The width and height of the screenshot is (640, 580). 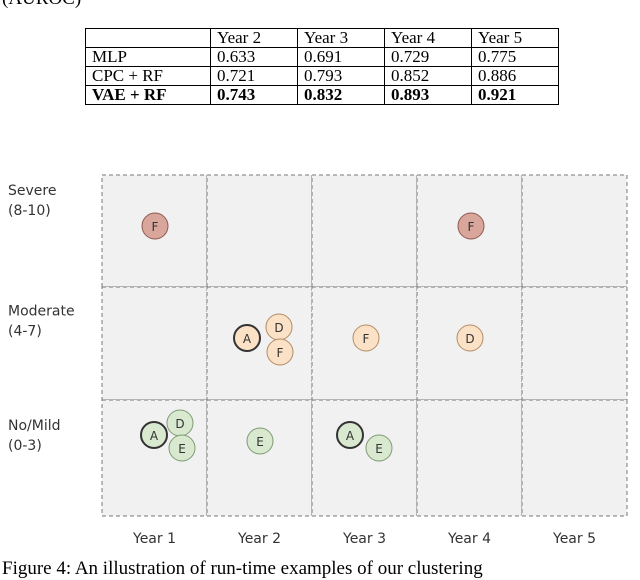 I want to click on cell: 0.633, so click(x=254, y=57).